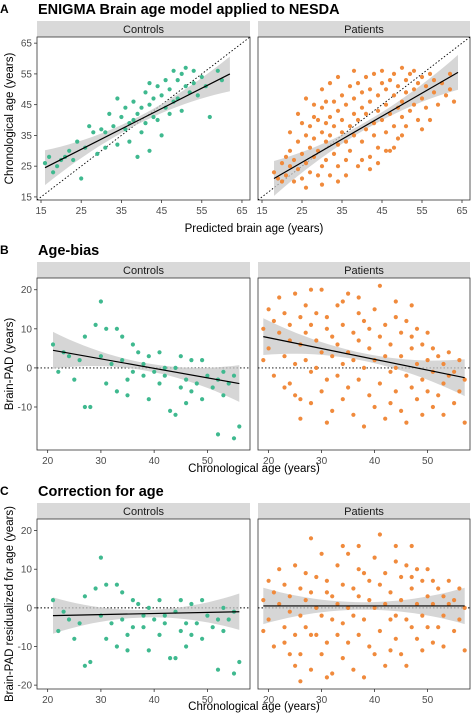  Describe the element at coordinates (242, 211) in the screenshot. I see `x-tick-label: 65` at that location.